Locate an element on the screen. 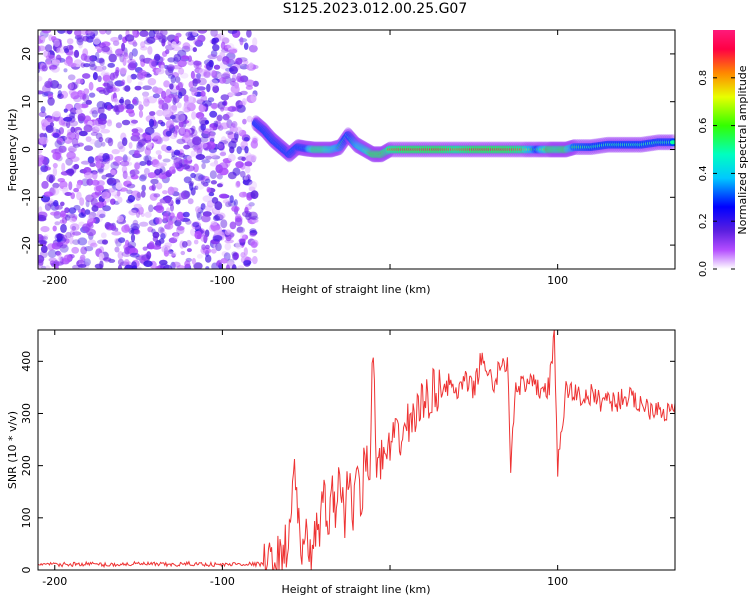  colorbar-tick-label: 0.2 is located at coordinates (703, 221).